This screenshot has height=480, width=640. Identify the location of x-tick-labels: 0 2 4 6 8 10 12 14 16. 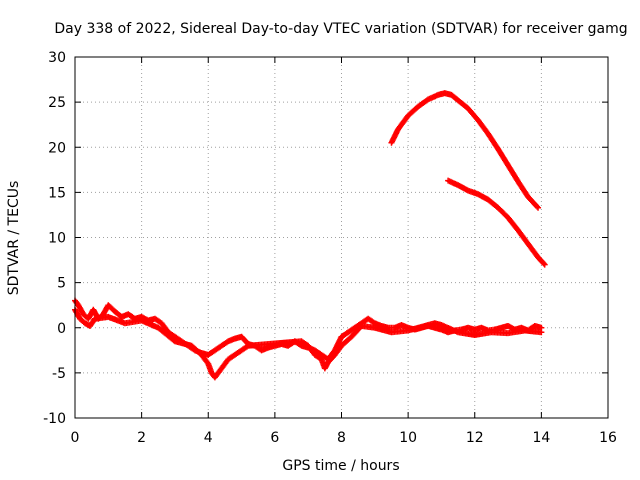
(344, 438).